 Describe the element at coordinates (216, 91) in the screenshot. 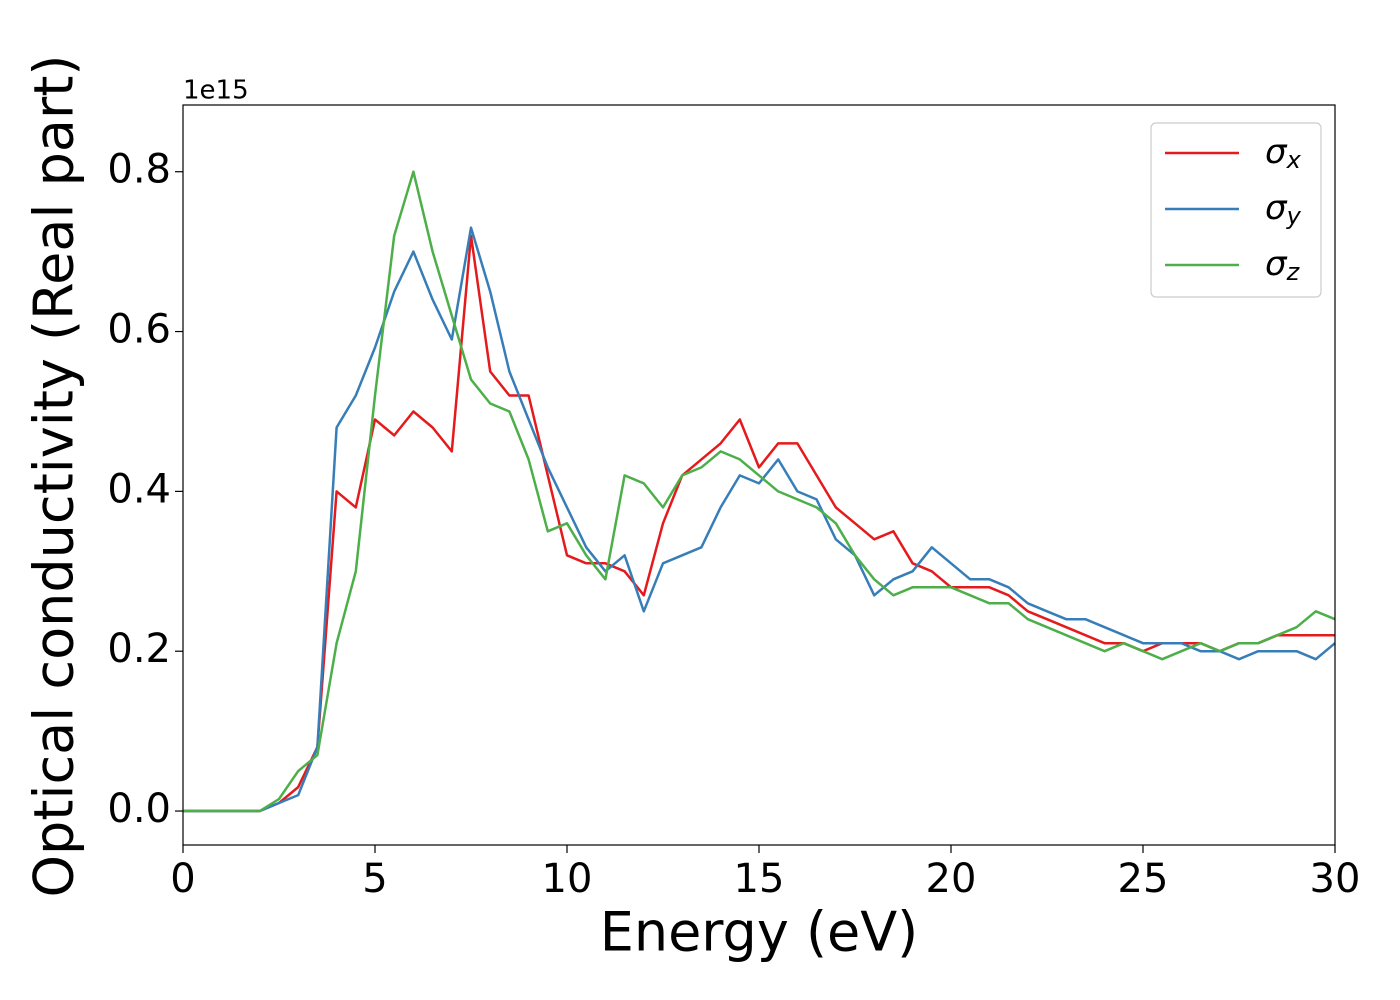

I see `y-offset-text: 1e15` at that location.